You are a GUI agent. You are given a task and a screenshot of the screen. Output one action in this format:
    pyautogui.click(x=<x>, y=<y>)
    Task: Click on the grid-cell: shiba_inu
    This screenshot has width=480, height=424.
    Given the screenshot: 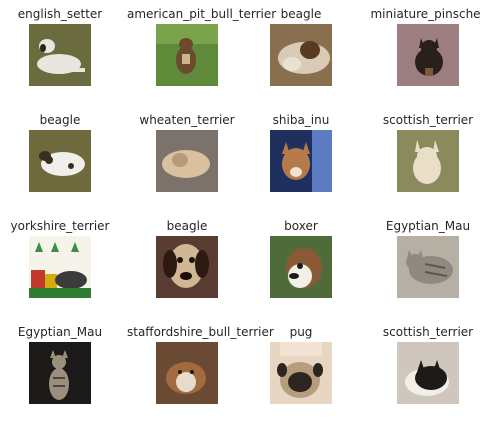 What is the action you would take?
    pyautogui.click(x=301, y=159)
    